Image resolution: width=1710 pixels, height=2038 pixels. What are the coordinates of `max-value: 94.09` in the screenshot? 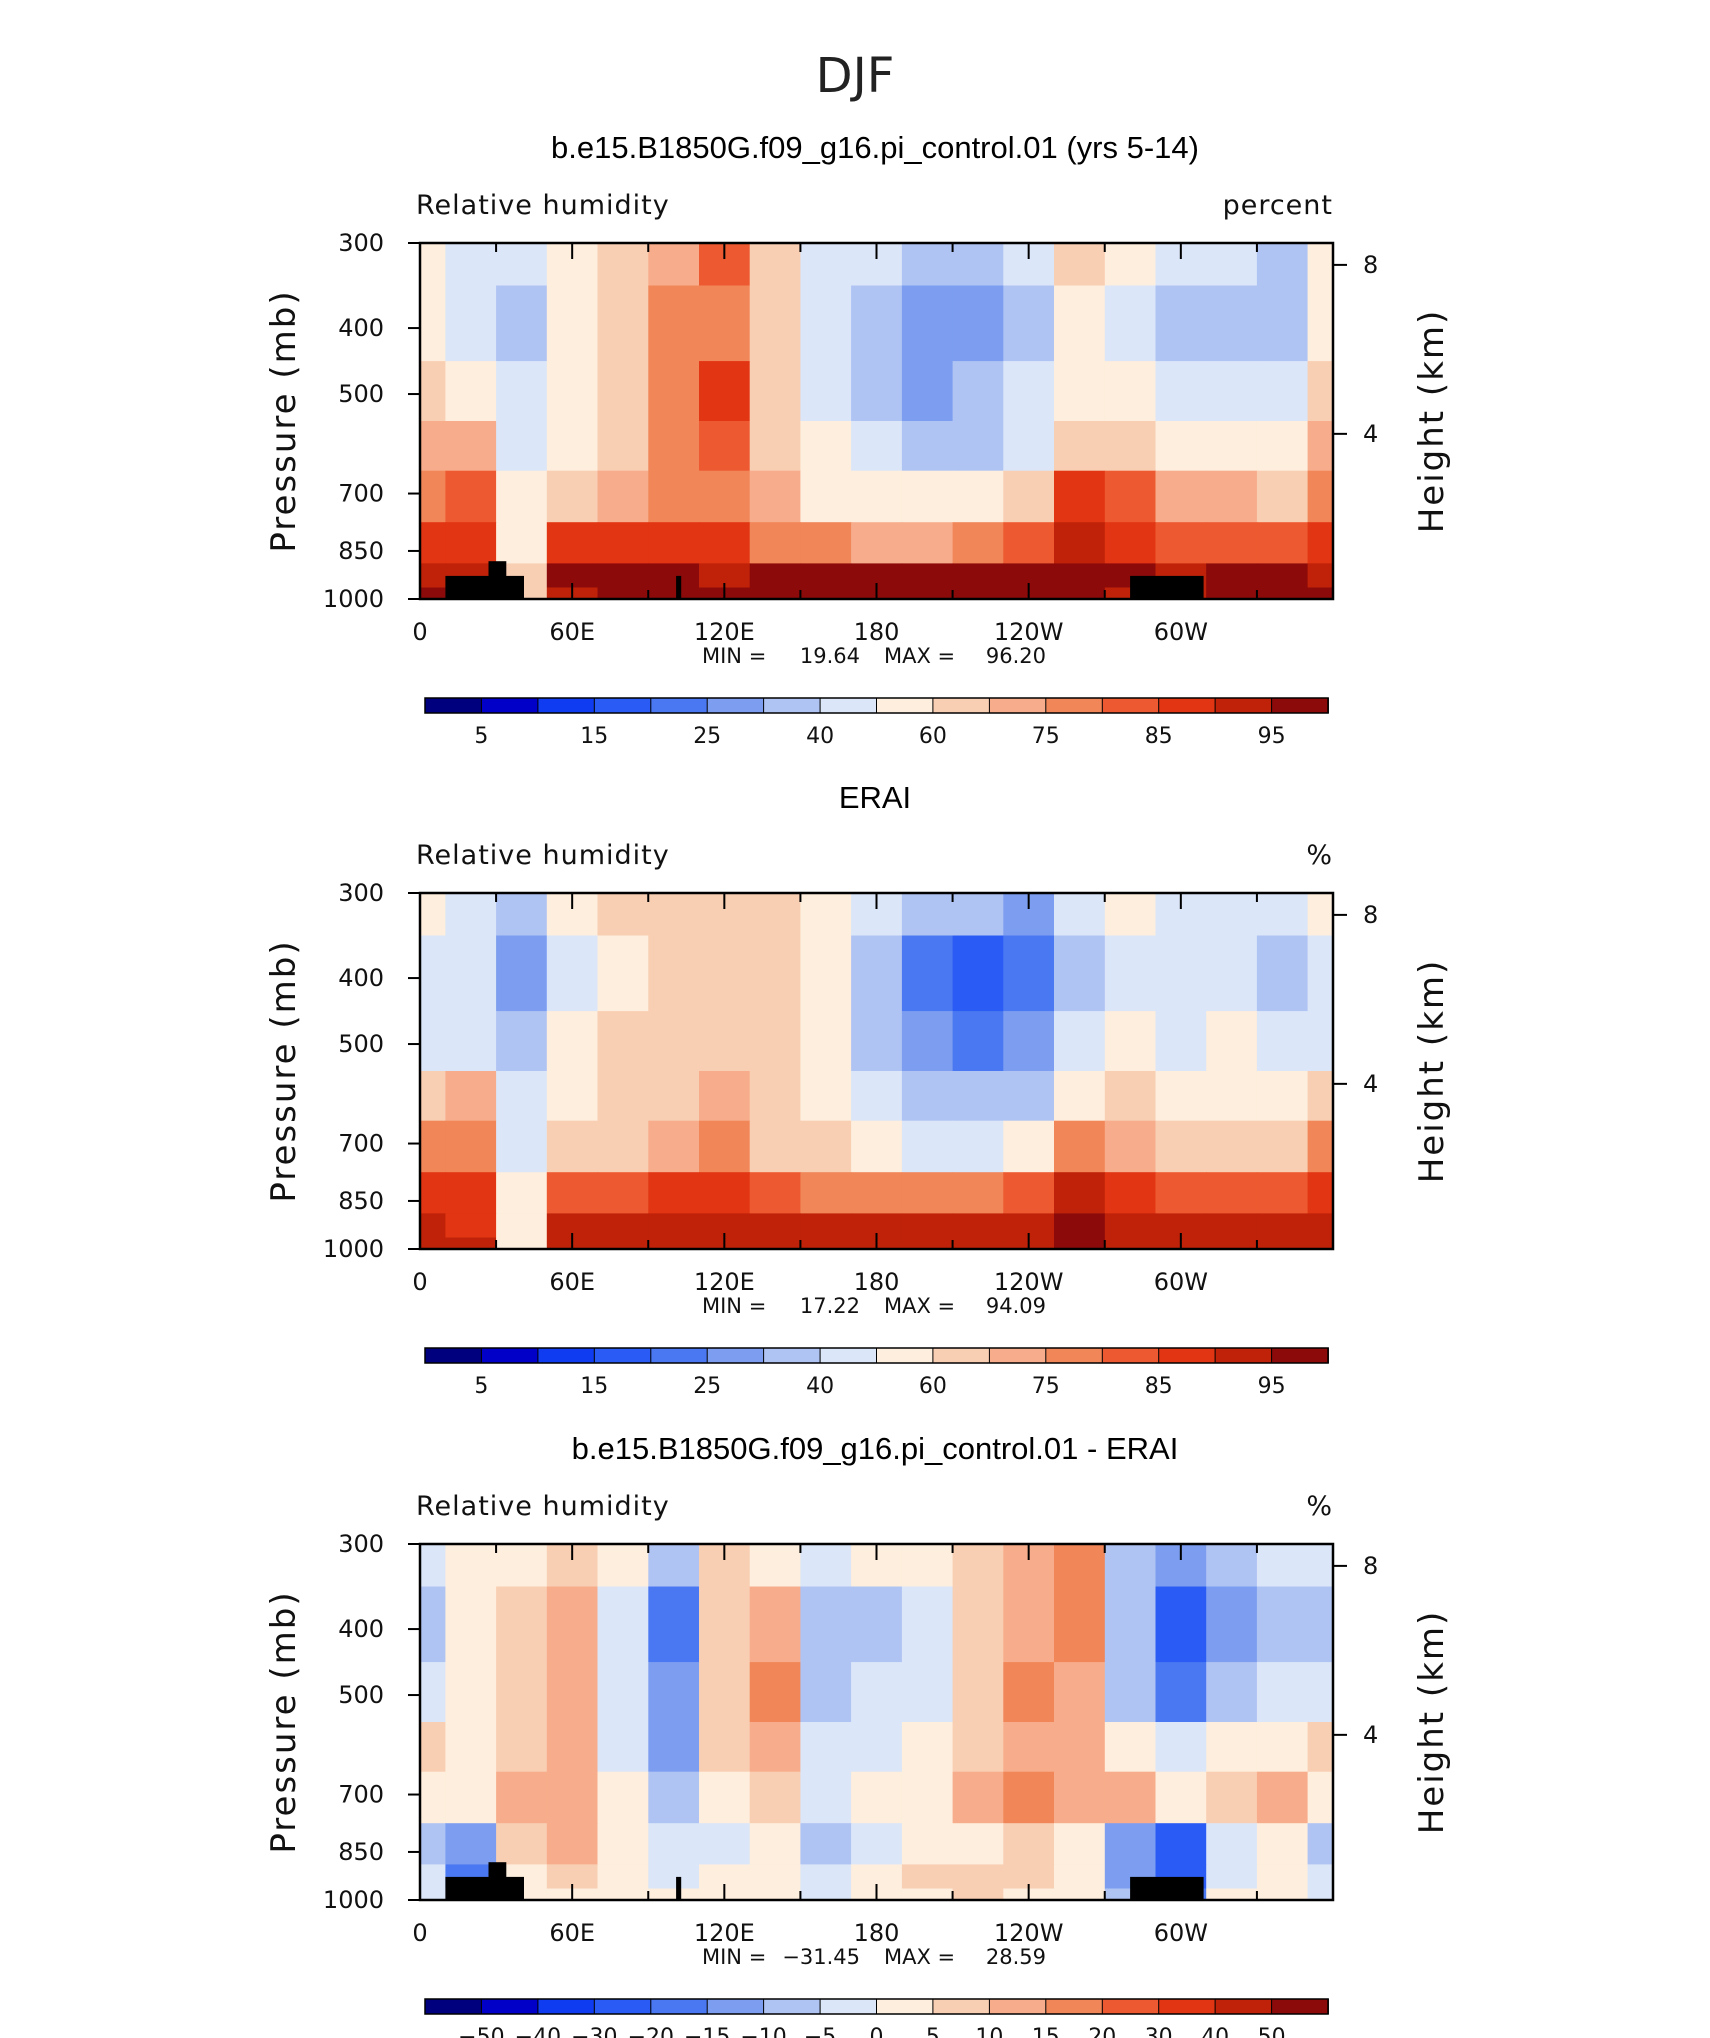 It's located at (1016, 1306).